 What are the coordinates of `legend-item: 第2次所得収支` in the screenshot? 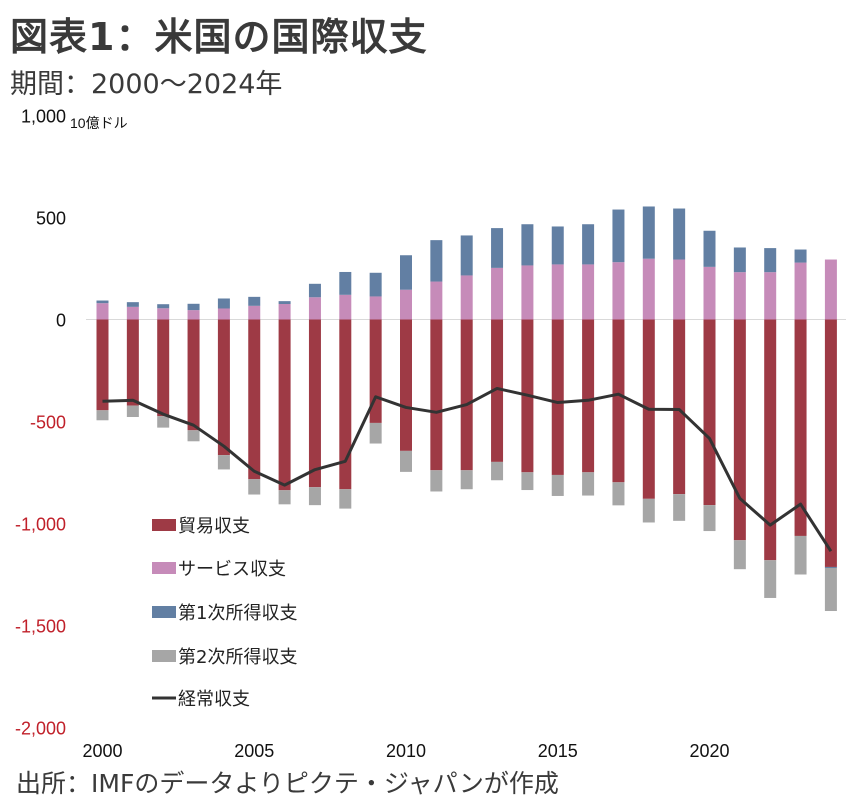 It's located at (224, 657).